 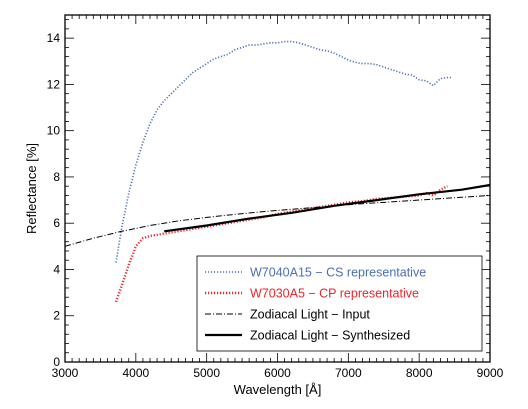 What do you see at coordinates (31, 188) in the screenshot?
I see `y-axis-title: Reflectance [%]` at bounding box center [31, 188].